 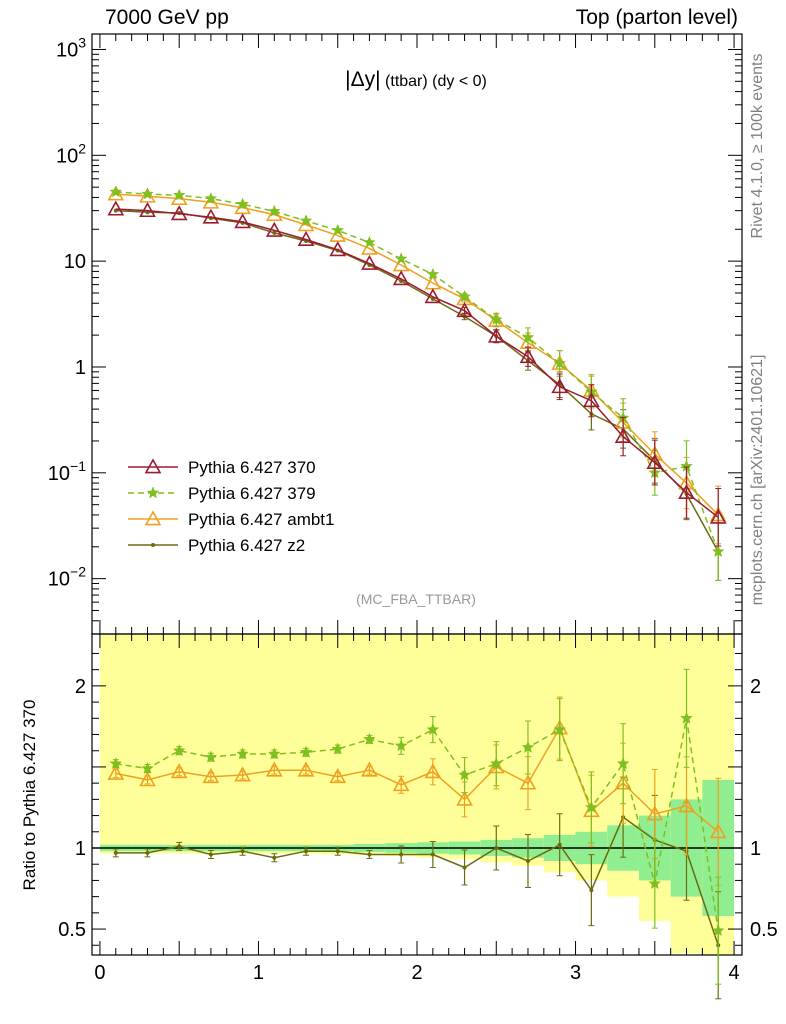 I want to click on x-tick-label: 3, so click(x=575, y=973).